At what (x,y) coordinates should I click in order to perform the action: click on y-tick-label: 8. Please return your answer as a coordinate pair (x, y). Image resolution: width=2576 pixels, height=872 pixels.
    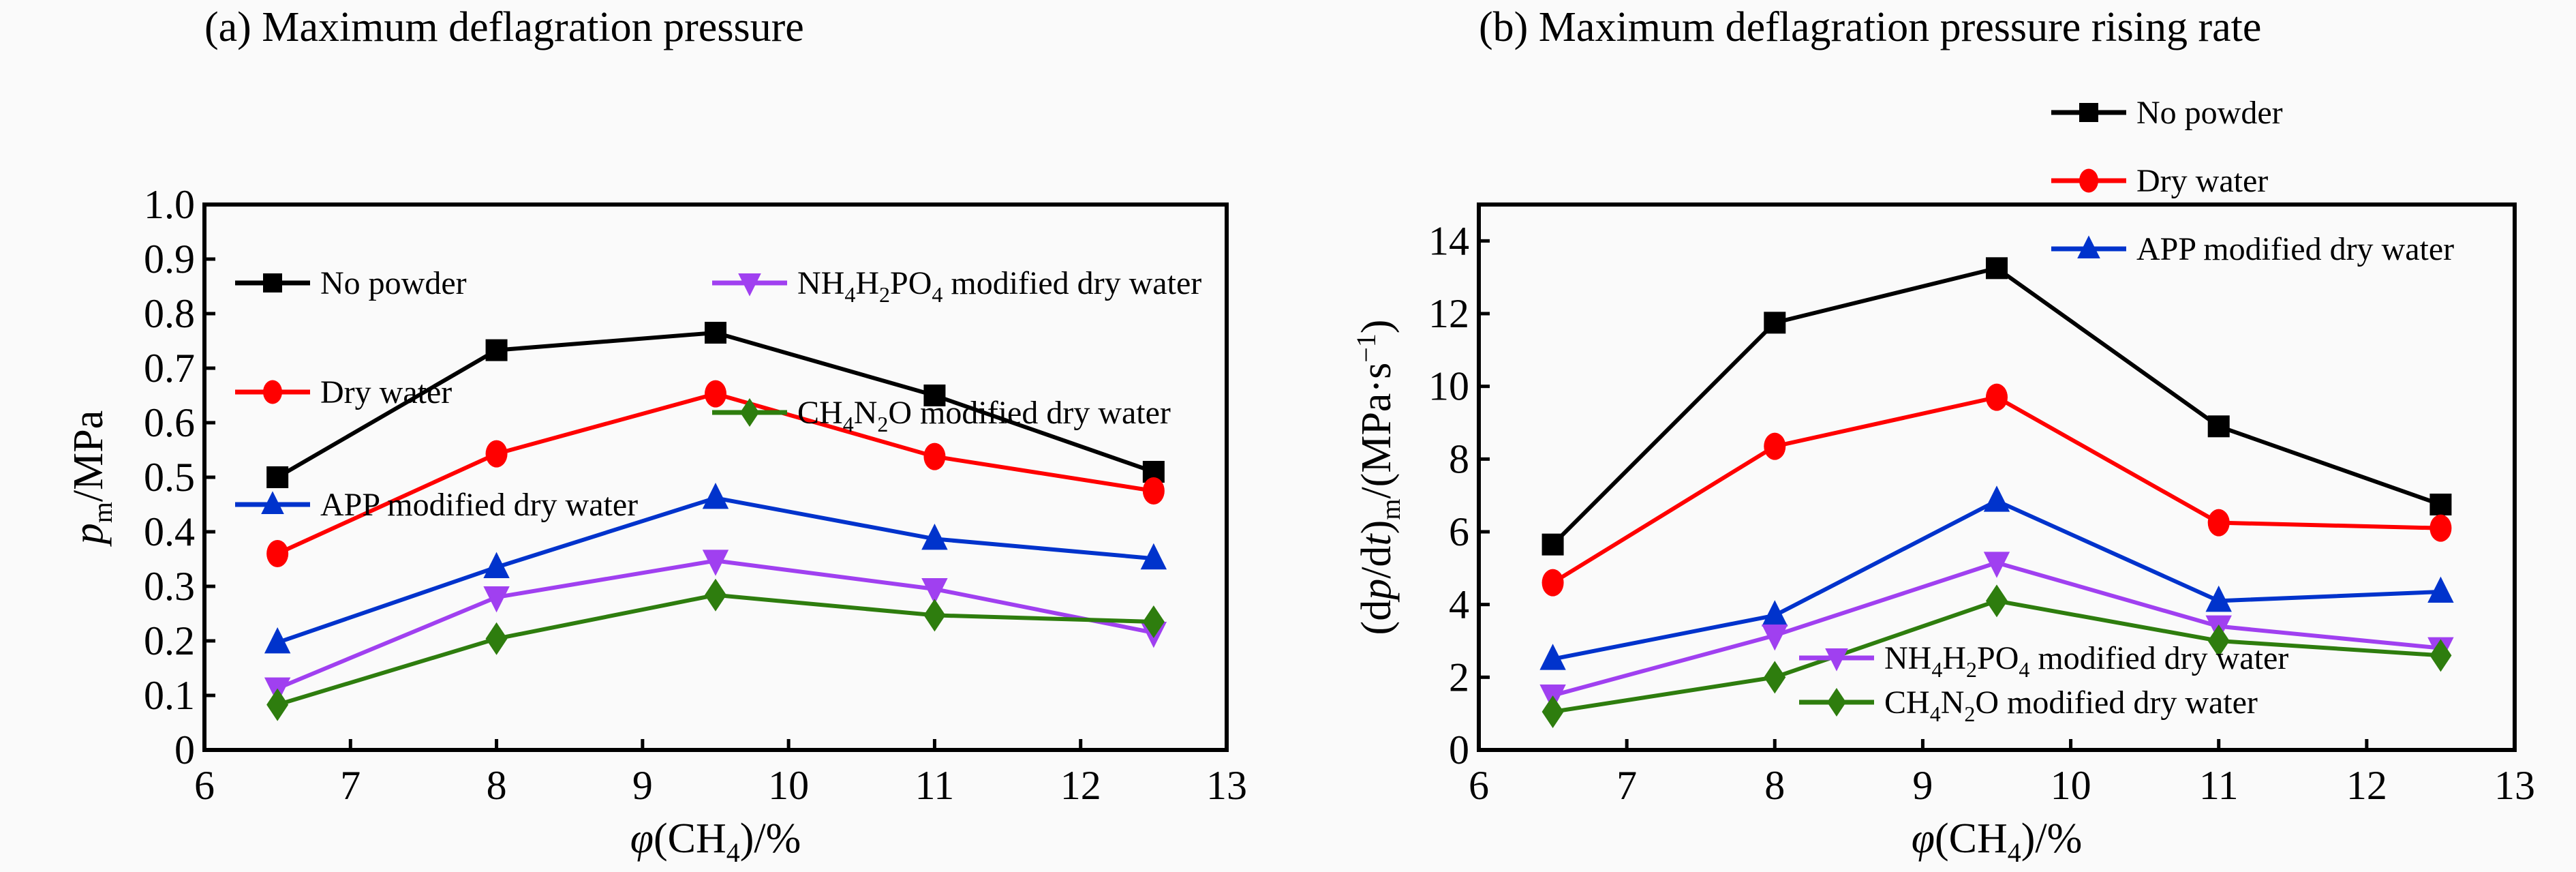
    Looking at the image, I should click on (1459, 458).